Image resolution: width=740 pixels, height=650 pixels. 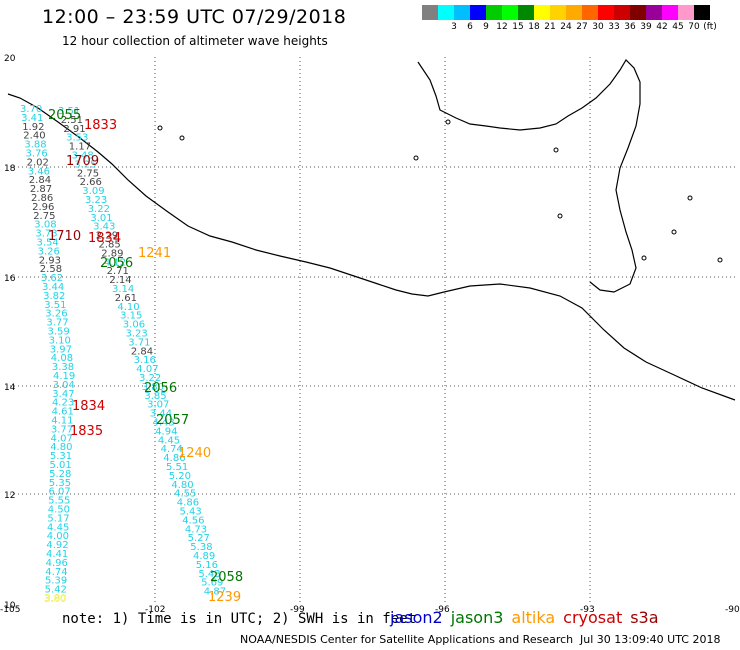 I want to click on pass-time-label: 1710, so click(x=64, y=236).